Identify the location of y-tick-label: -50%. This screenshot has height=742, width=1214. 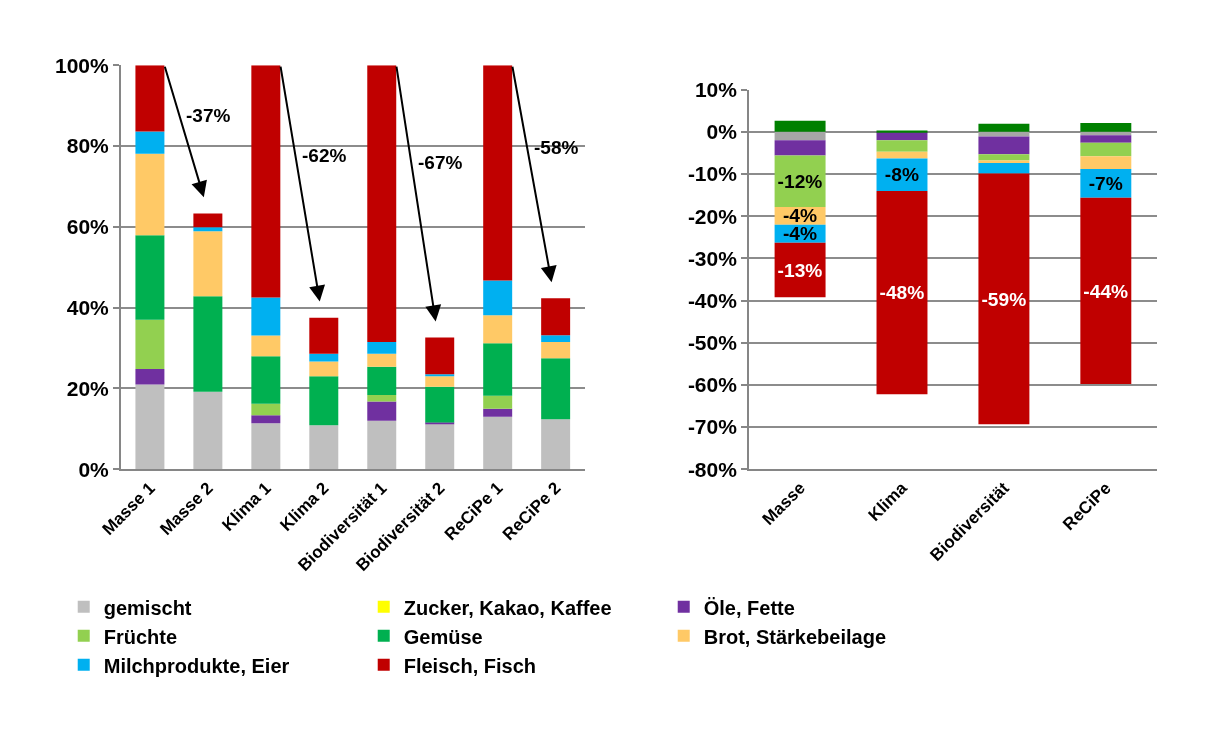
(712, 343).